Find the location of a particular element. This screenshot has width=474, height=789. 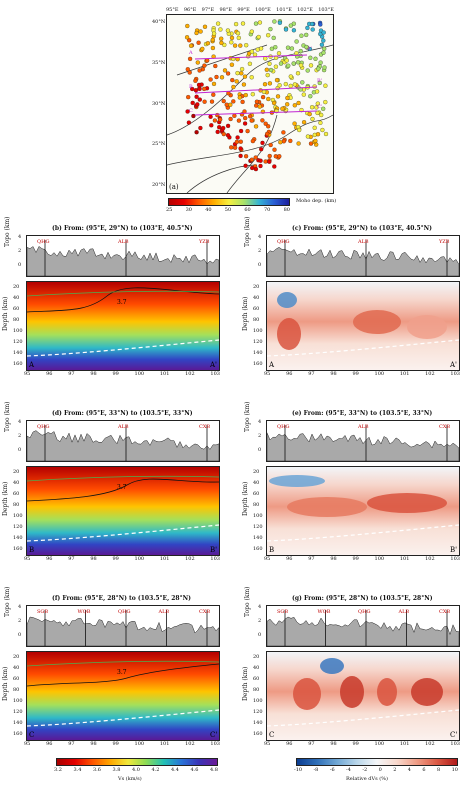

profile-label-a: A is located at coordinates (191, 53).